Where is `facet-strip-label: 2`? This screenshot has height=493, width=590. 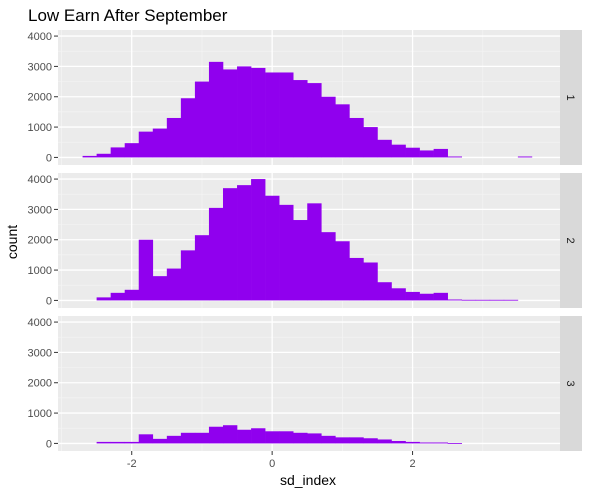 facet-strip-label: 2 is located at coordinates (570, 240).